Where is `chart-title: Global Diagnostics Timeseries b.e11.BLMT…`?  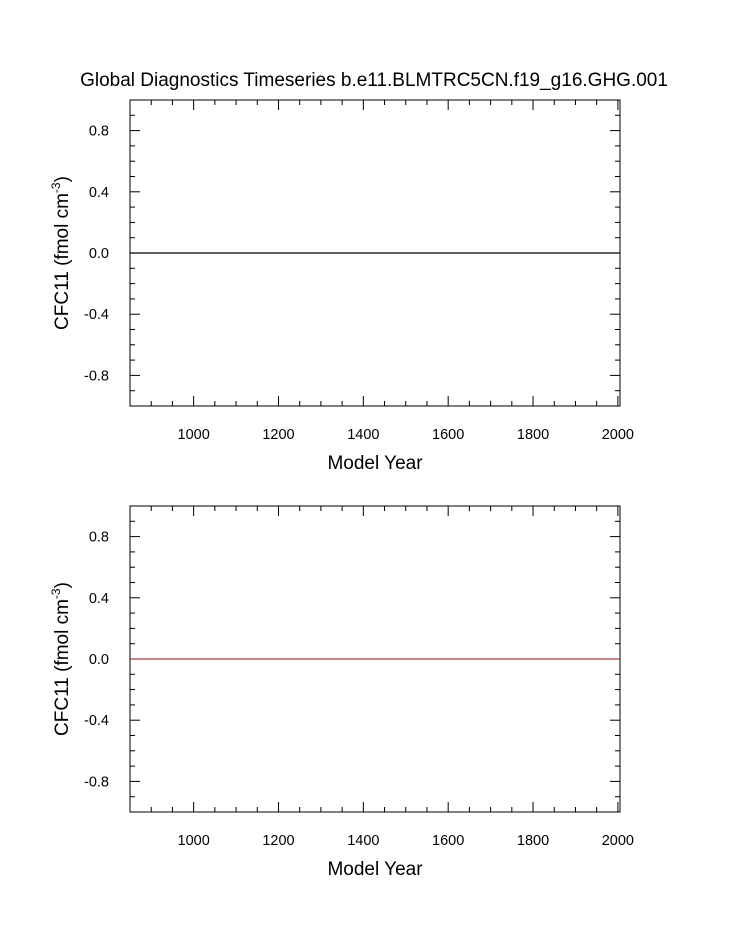 chart-title: Global Diagnostics Timeseries b.e11.BLMT… is located at coordinates (374, 80).